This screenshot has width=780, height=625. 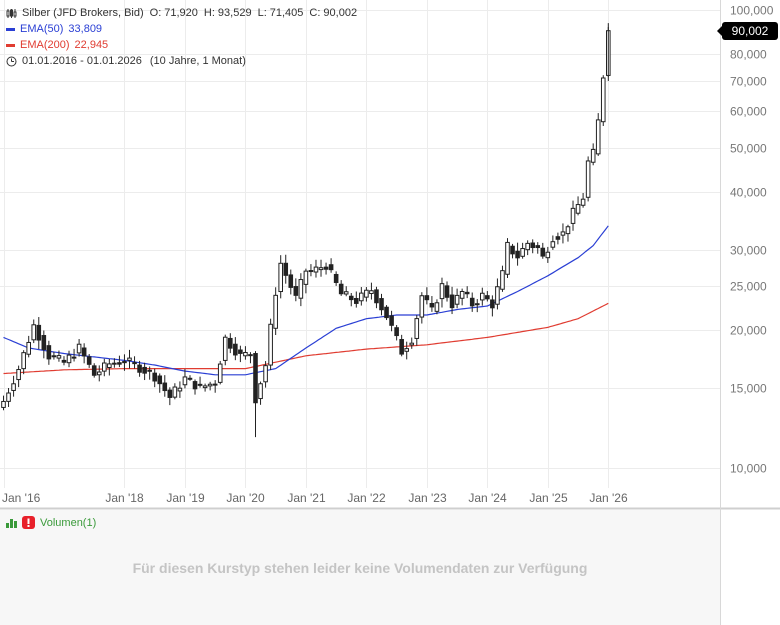 I want to click on ema200-legend-row: EMA(200) 22,945, so click(x=181, y=45).